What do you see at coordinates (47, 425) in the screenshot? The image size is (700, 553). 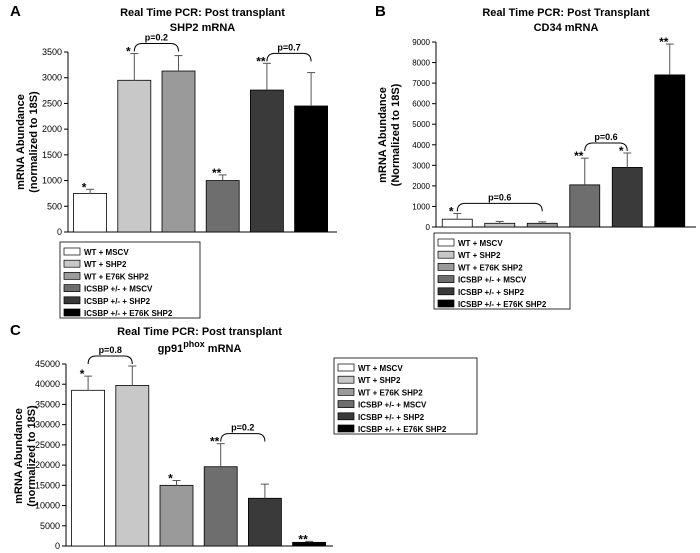 I see `y-tick-label: 30000` at bounding box center [47, 425].